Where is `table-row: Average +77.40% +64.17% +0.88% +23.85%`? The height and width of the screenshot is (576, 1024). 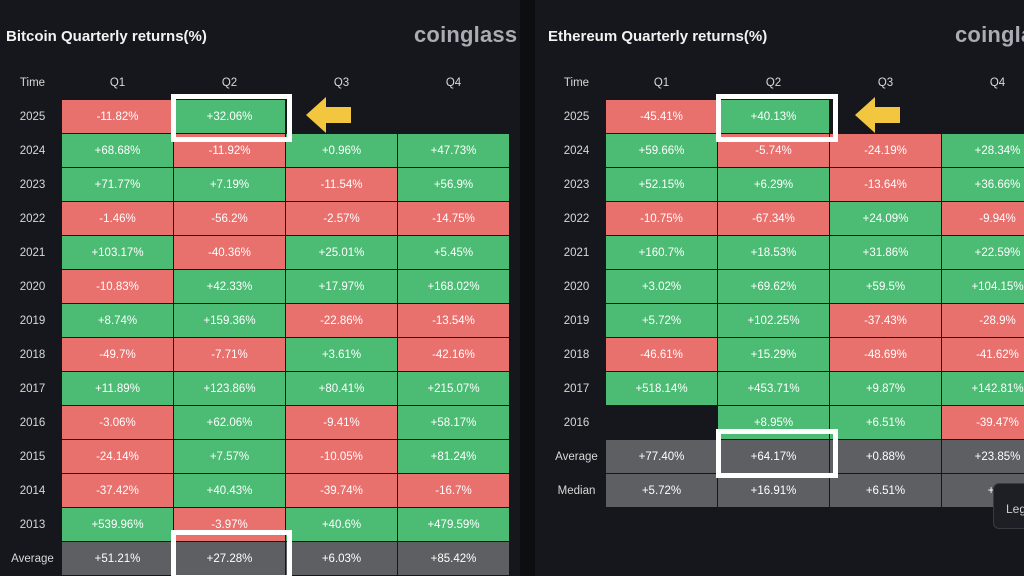 table-row: Average +77.40% +64.17% +0.88% +23.85% is located at coordinates (786, 457).